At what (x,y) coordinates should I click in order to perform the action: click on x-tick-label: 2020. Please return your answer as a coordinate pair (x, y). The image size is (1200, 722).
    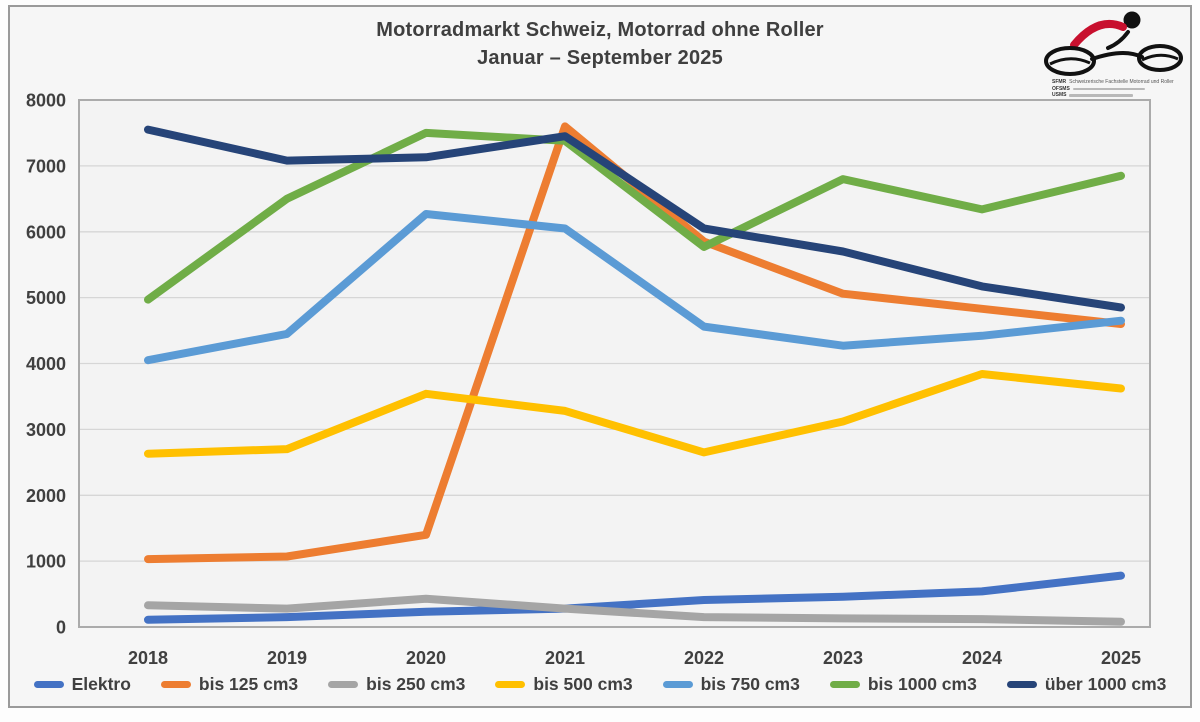
    Looking at the image, I should click on (426, 658).